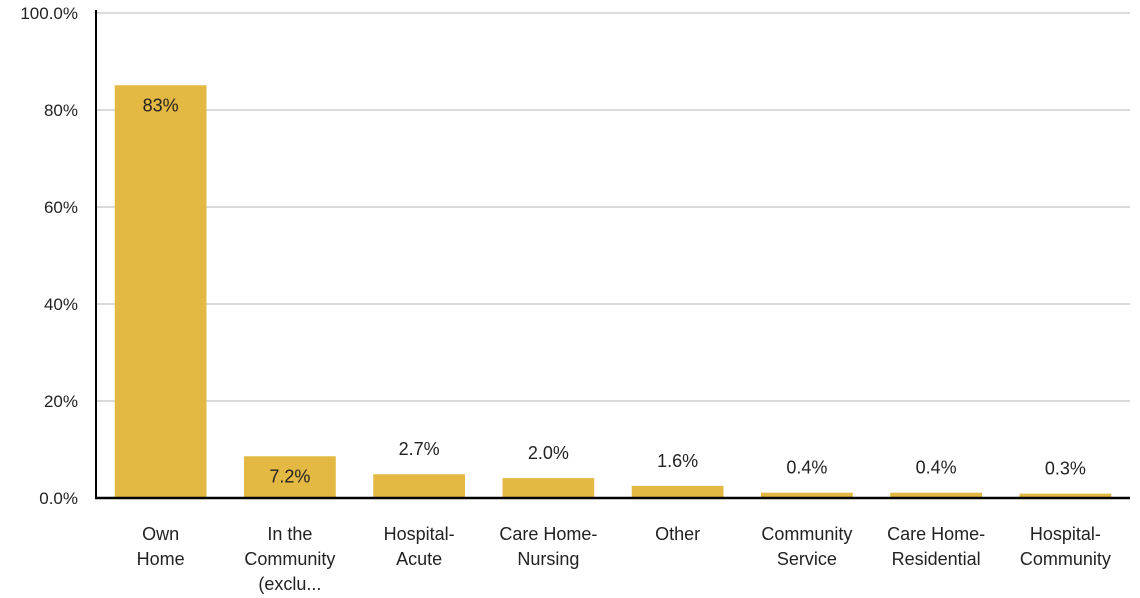 The image size is (1140, 598). What do you see at coordinates (61, 304) in the screenshot?
I see `y-tick-label: 40%` at bounding box center [61, 304].